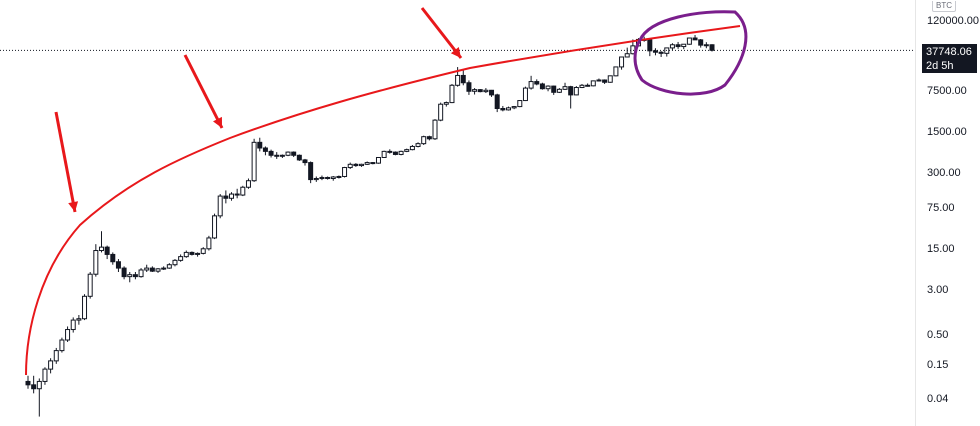 This screenshot has width=980, height=426. Describe the element at coordinates (941, 207) in the screenshot. I see `price-tick-label: 75.00` at that location.